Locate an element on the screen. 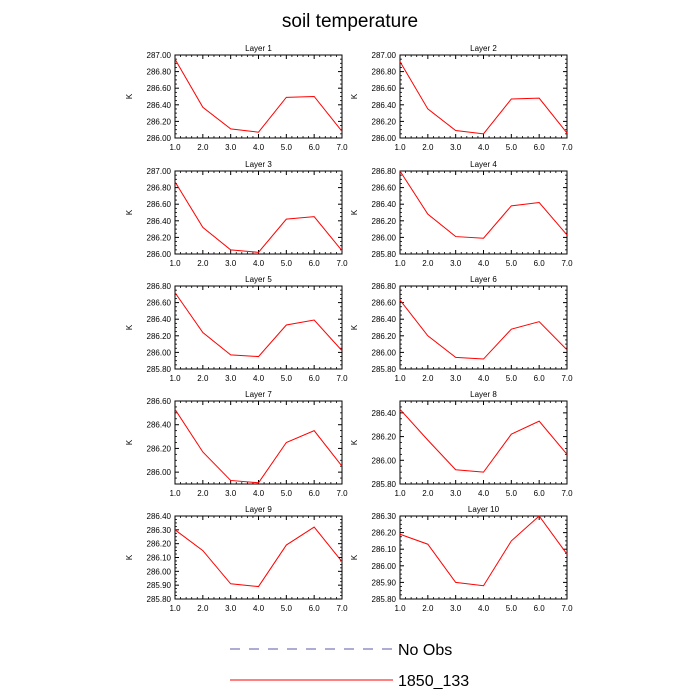  panel-title: Layer 9 is located at coordinates (258, 509).